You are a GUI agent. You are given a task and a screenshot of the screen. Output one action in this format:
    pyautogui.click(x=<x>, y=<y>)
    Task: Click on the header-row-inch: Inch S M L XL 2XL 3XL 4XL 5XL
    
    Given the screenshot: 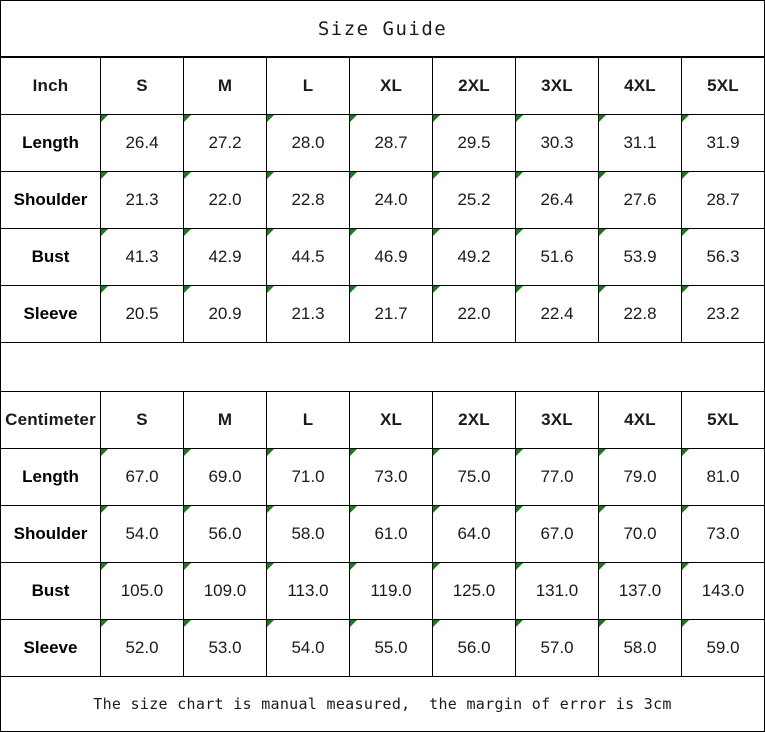 What is the action you would take?
    pyautogui.click(x=382, y=86)
    